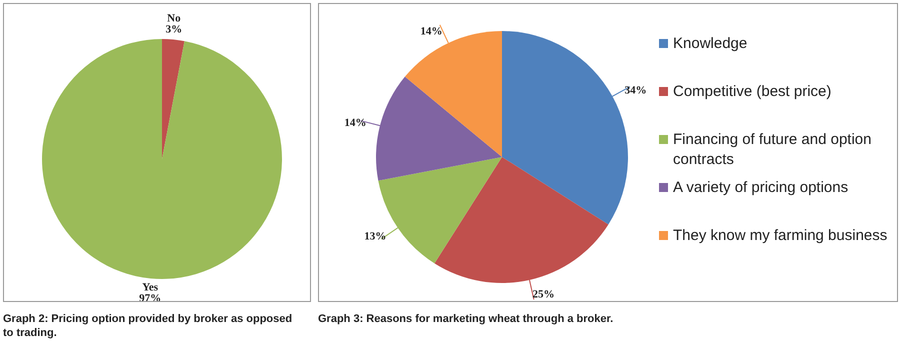  Describe the element at coordinates (752, 92) in the screenshot. I see `legend-label: Competitive (best price)` at that location.